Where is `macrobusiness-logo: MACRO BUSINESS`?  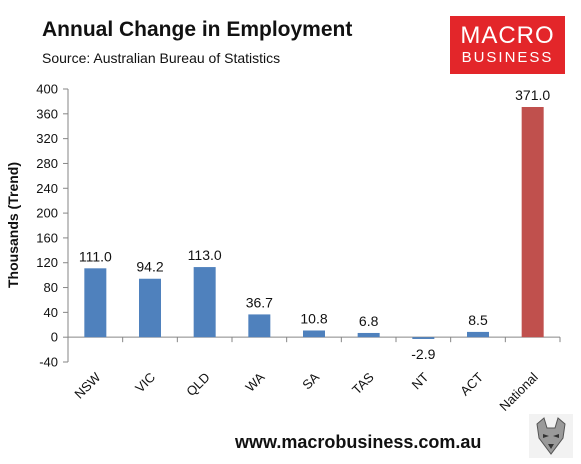
macrobusiness-logo: MACRO BUSINESS is located at coordinates (507, 45).